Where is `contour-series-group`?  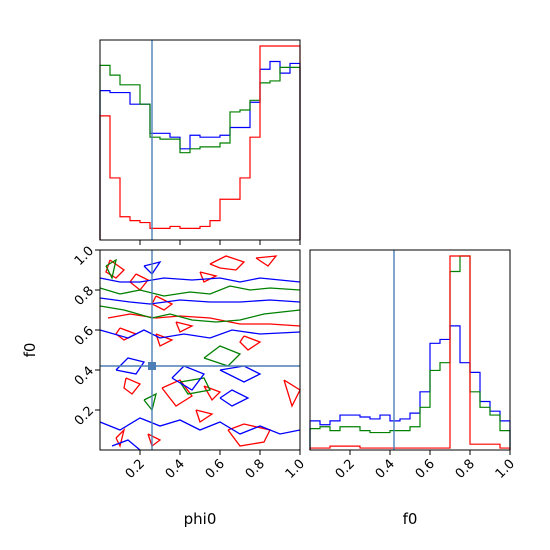
contour-series-group is located at coordinates (200, 353).